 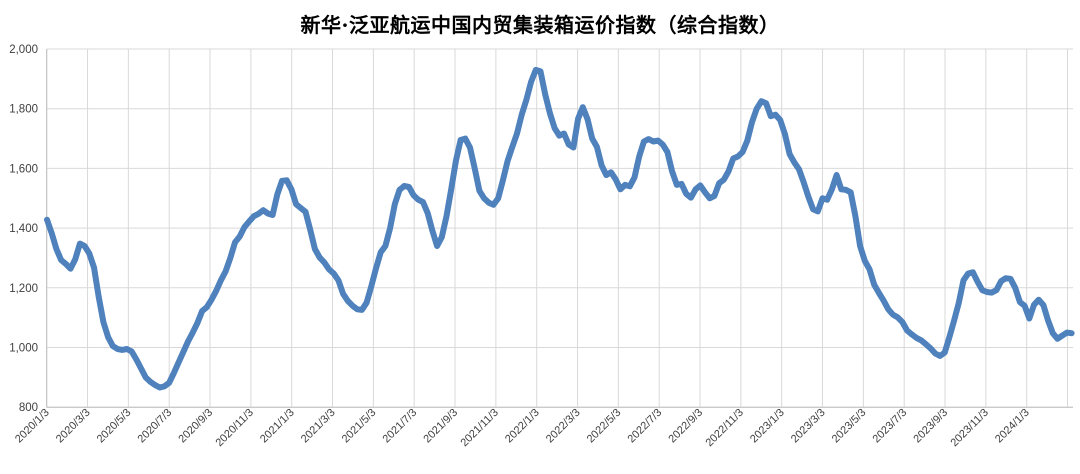 What do you see at coordinates (969, 428) in the screenshot?
I see `x-axis-tick-label: 2023/11/3` at bounding box center [969, 428].